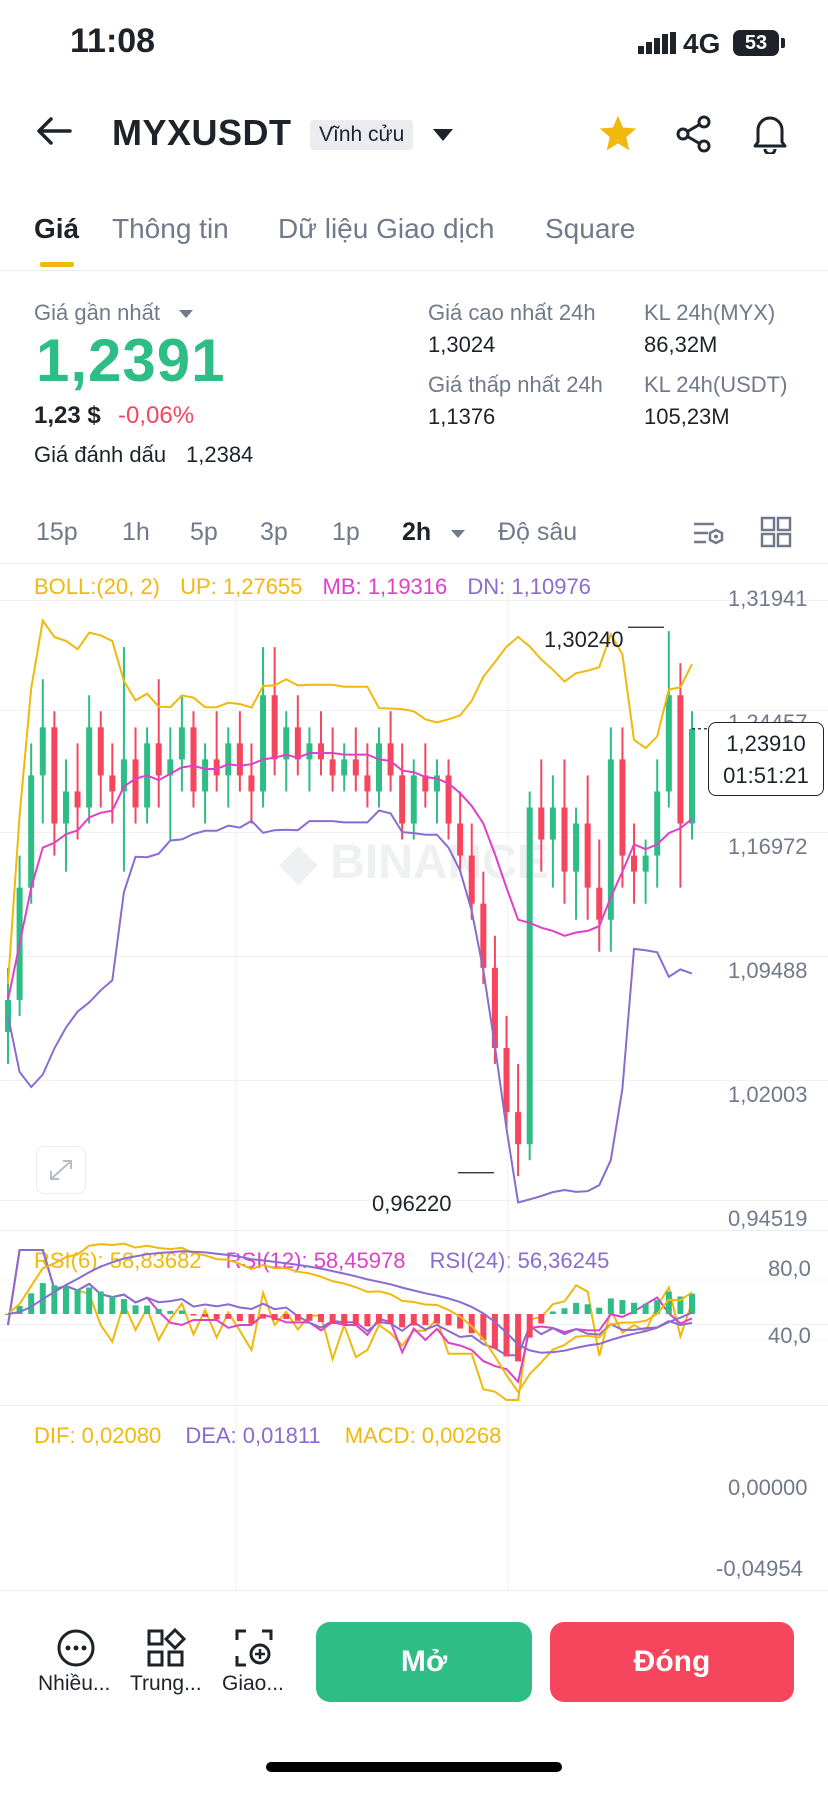 The width and height of the screenshot is (828, 1794). What do you see at coordinates (346, 532) in the screenshot?
I see `timeframe-1p: 1p` at bounding box center [346, 532].